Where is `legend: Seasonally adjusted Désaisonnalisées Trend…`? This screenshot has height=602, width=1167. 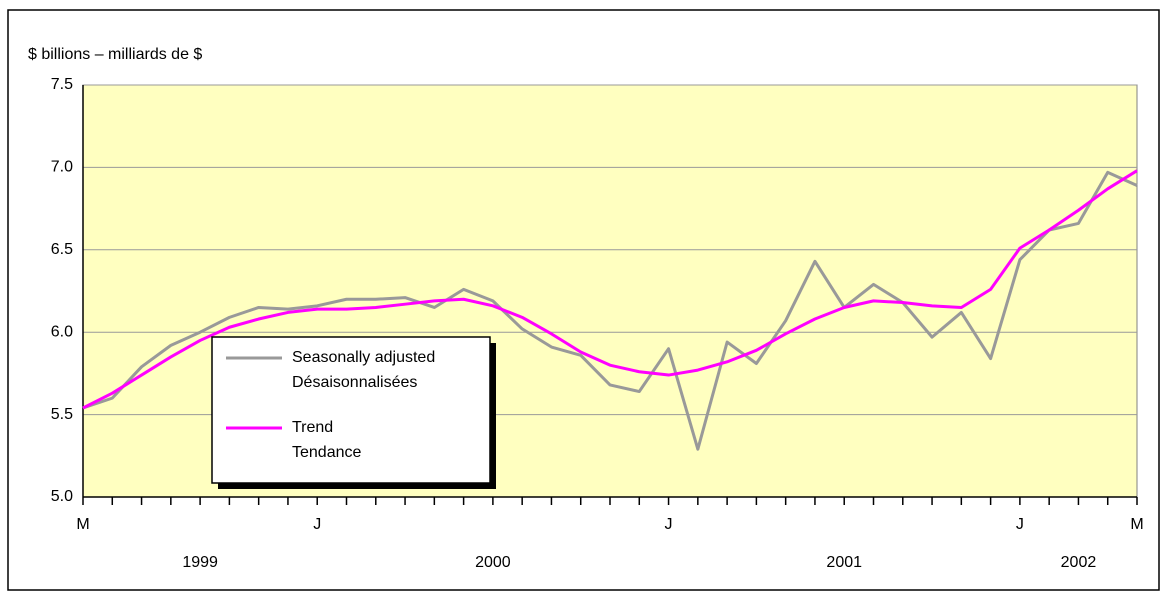 legend: Seasonally adjusted Désaisonnalisées Trend… is located at coordinates (353, 412).